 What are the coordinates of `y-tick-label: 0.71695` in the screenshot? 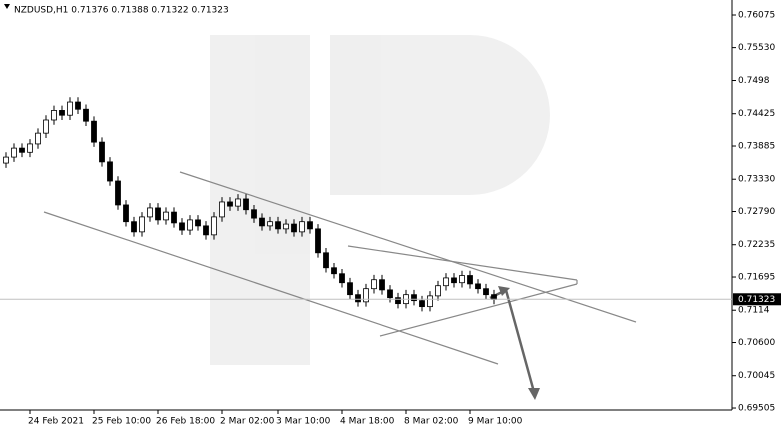 It's located at (756, 278).